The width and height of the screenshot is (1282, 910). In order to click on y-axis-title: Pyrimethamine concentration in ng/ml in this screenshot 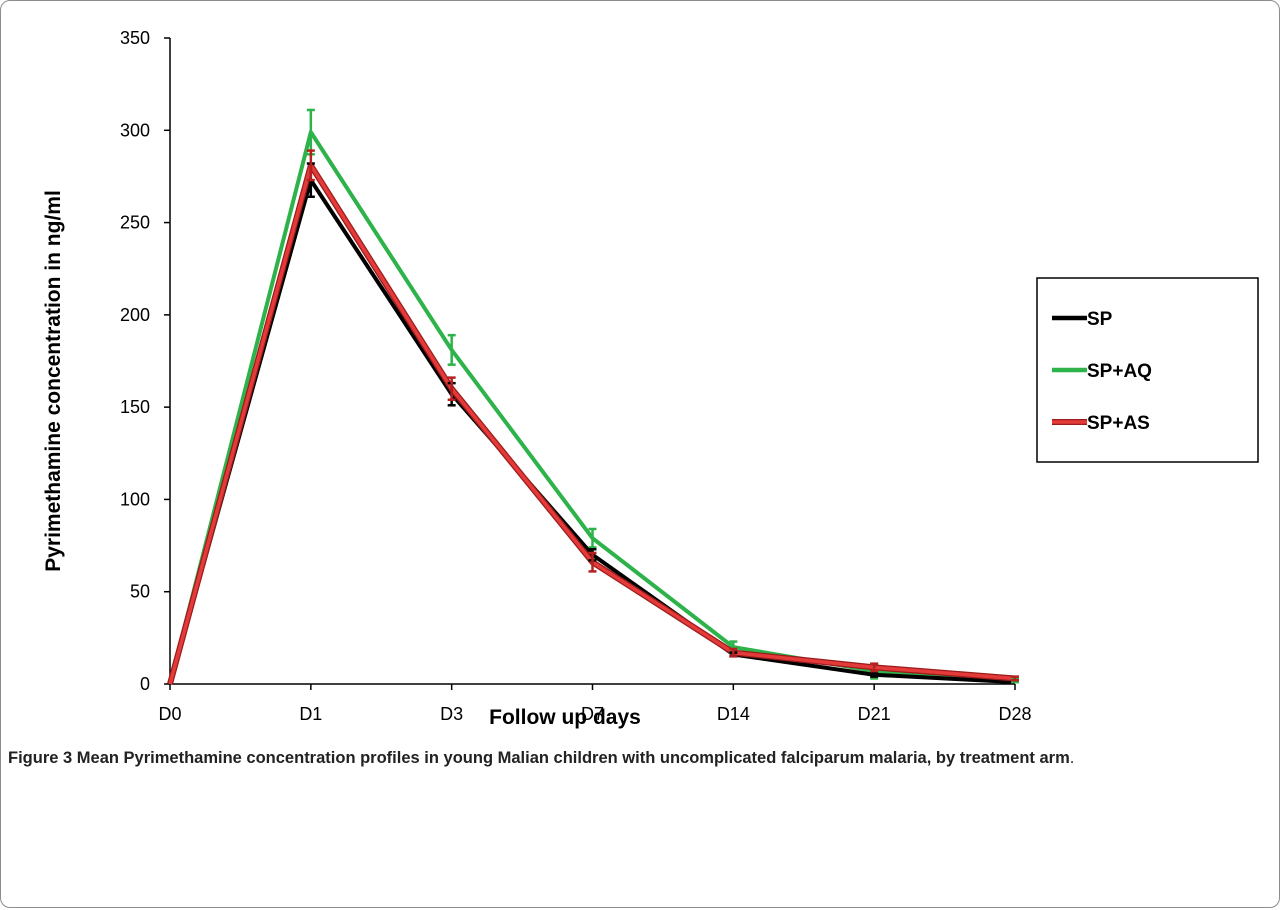, I will do `click(53, 381)`.